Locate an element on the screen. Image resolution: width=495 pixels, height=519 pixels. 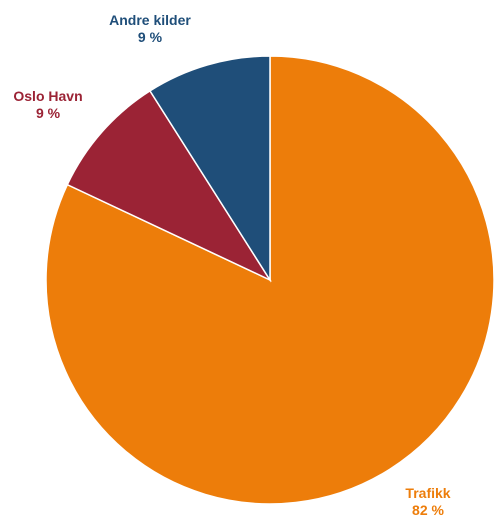
slice-value-trafikk: 82 % is located at coordinates (428, 510).